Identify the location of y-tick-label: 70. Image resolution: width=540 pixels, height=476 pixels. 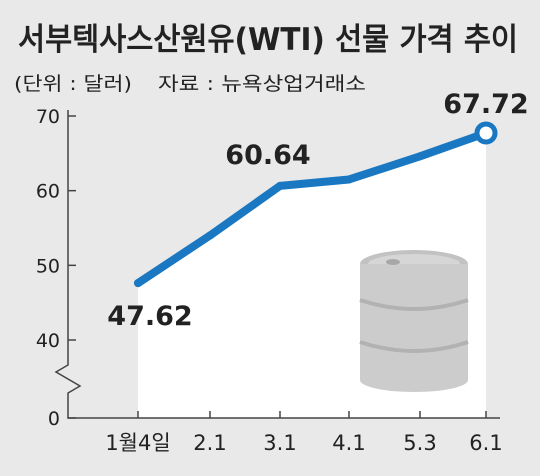
(48, 117).